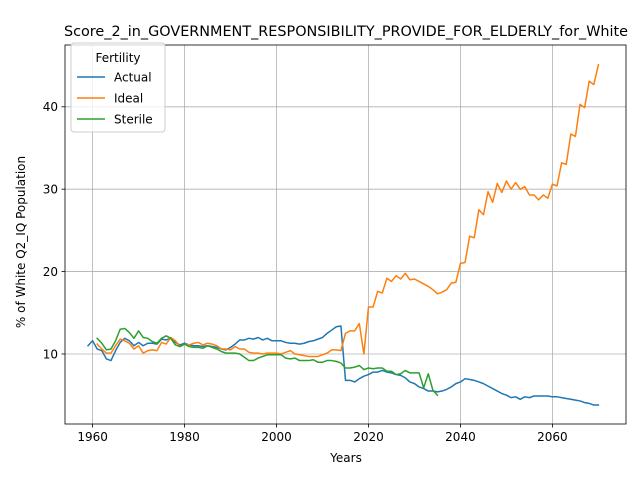 Image resolution: width=640 pixels, height=480 pixels. What do you see at coordinates (50, 189) in the screenshot?
I see `y-tick-label: 30` at bounding box center [50, 189].